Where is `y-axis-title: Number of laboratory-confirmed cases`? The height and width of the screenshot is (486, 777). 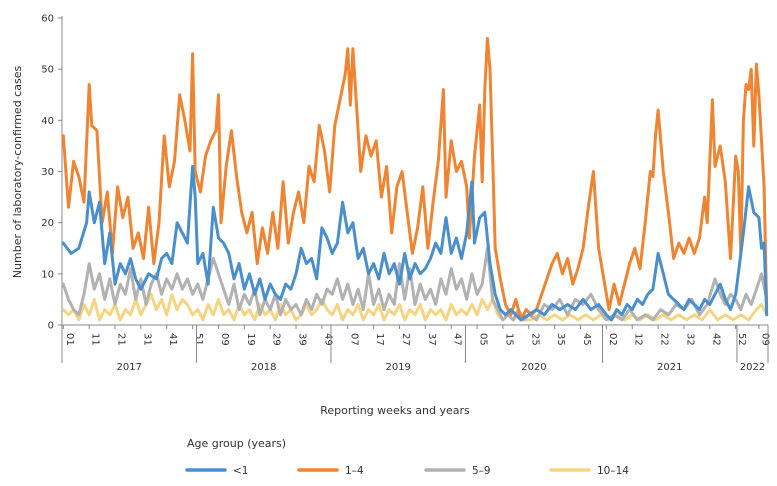 y-axis-title: Number of laboratory-confirmed cases is located at coordinates (17, 172).